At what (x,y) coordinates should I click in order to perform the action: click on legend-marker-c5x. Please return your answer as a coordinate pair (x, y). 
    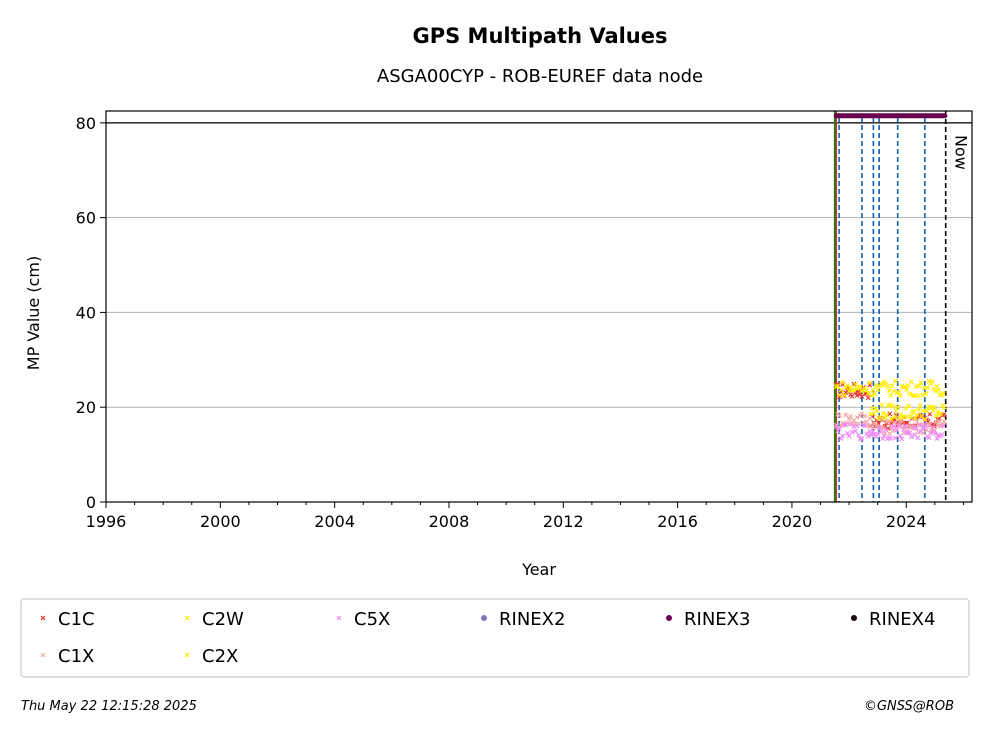
    Looking at the image, I should click on (339, 618).